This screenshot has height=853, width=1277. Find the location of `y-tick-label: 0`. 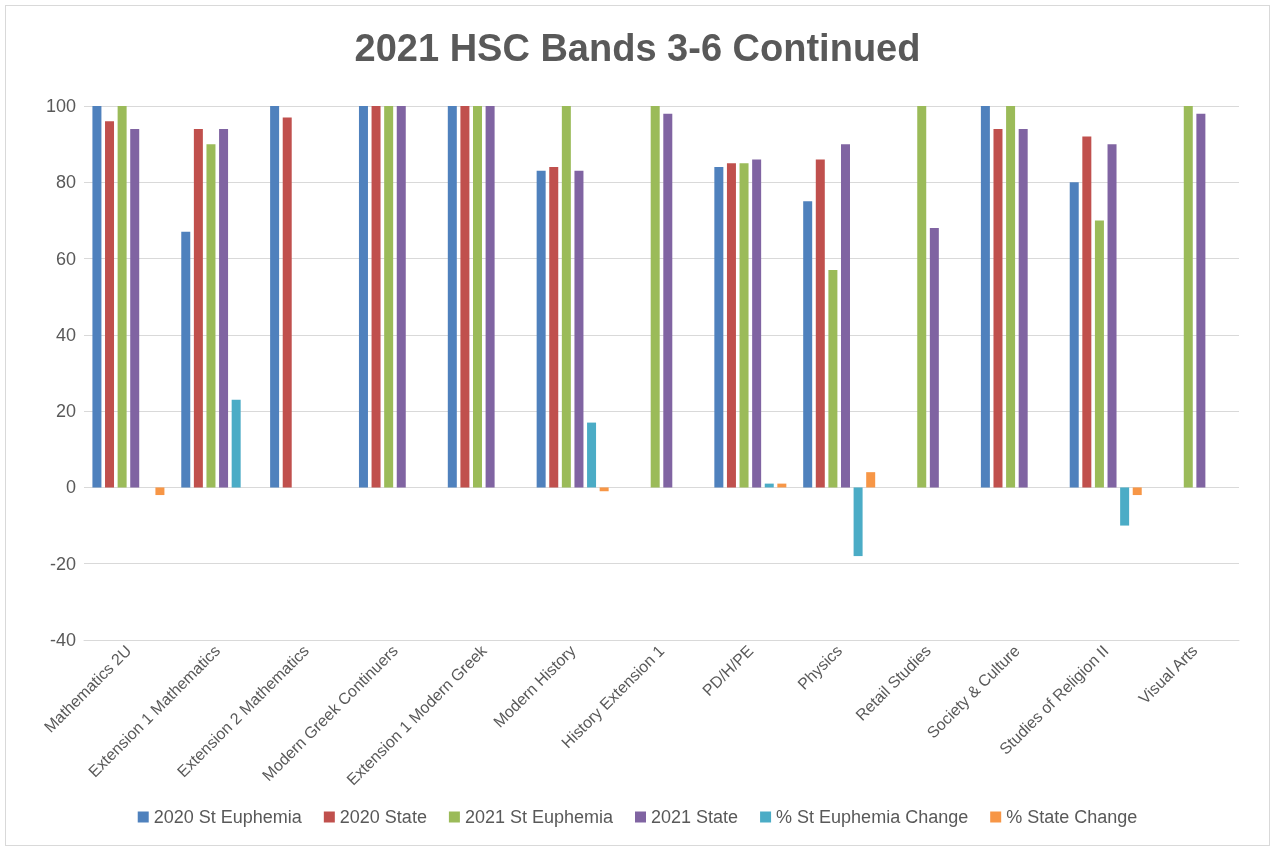

y-tick-label: 0 is located at coordinates (70, 487).